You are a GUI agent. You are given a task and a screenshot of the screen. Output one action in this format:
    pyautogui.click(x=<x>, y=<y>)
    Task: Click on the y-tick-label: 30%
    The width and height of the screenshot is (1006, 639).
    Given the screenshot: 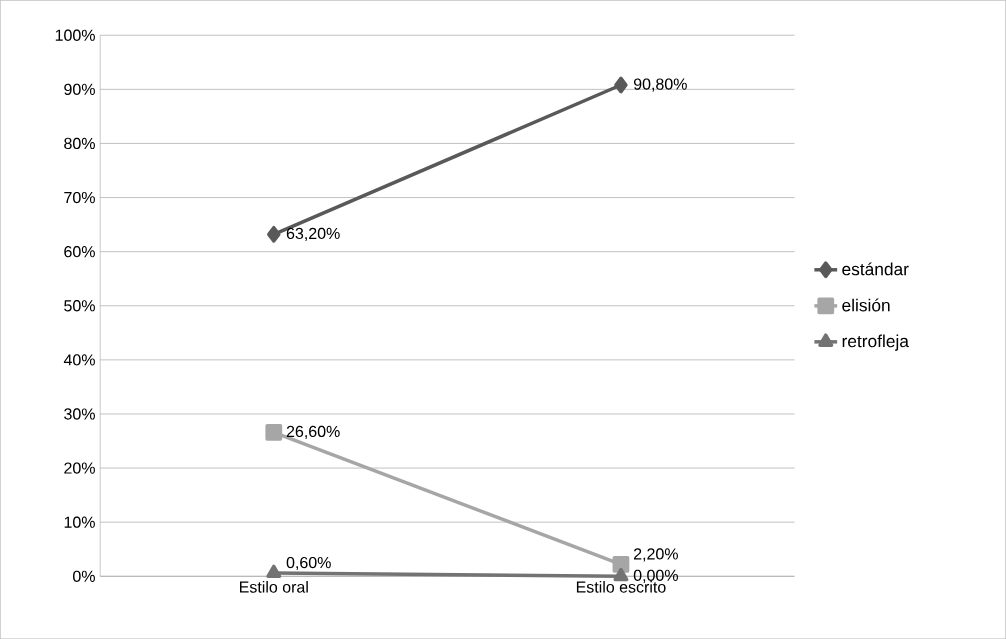 What is the action you would take?
    pyautogui.click(x=79, y=414)
    